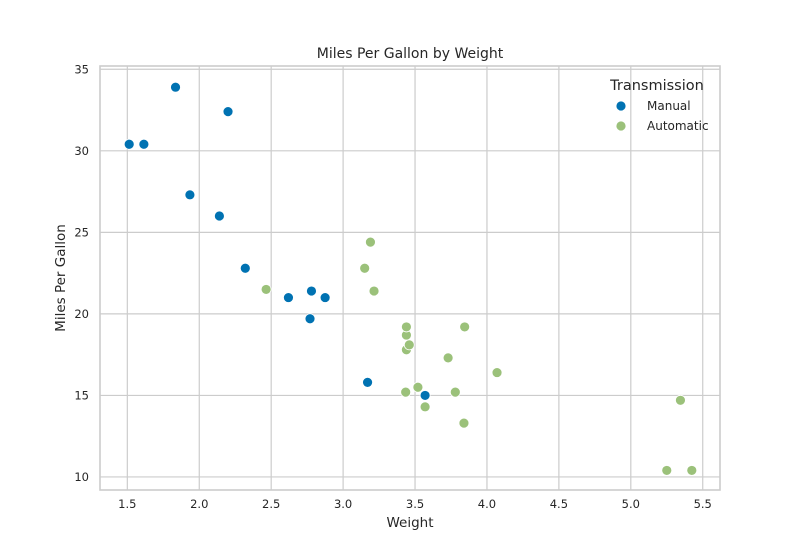 This screenshot has height=554, width=800. What do you see at coordinates (410, 54) in the screenshot?
I see `chart-title: Miles Per Gallon by Weight` at bounding box center [410, 54].